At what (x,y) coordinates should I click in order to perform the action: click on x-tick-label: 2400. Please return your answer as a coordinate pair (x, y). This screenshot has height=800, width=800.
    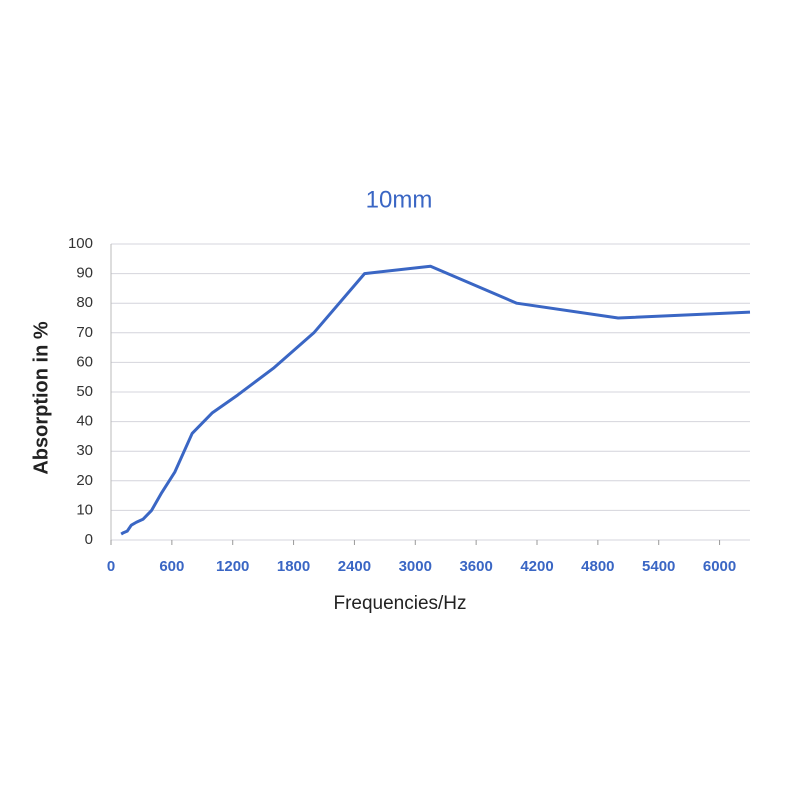
    Looking at the image, I should click on (354, 566).